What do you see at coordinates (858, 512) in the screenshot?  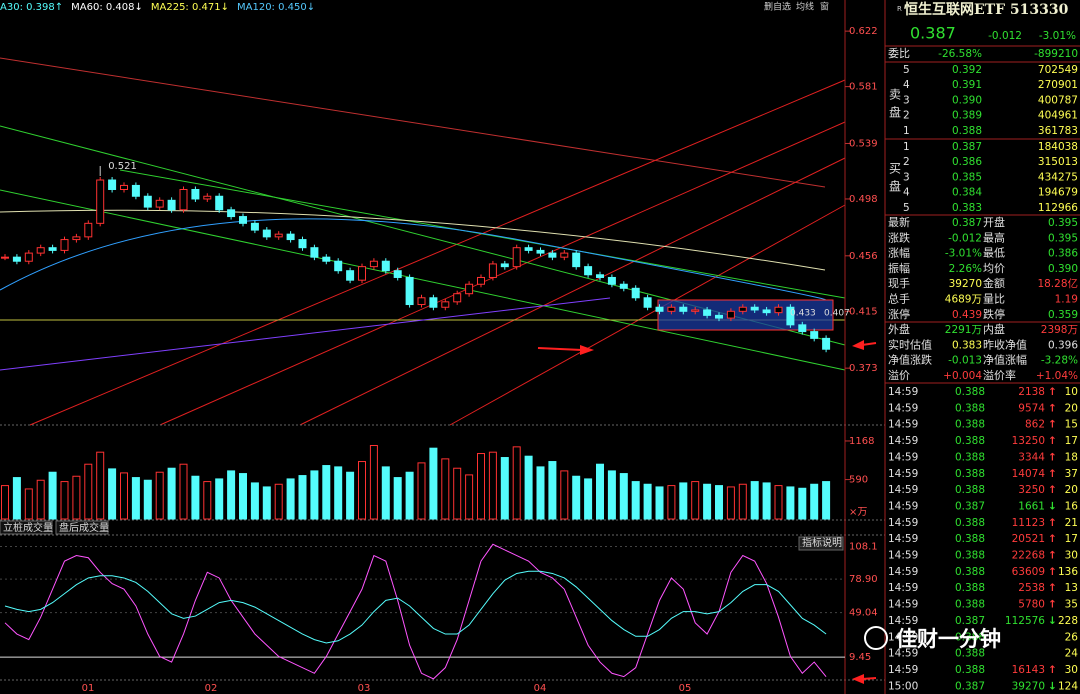 I see `unit-label: ×万` at bounding box center [858, 512].